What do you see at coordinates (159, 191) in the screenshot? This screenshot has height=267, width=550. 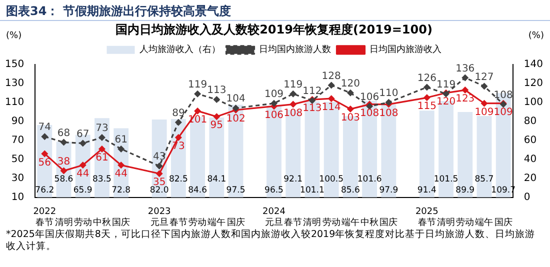 I see `data-label: 82.0` at bounding box center [159, 191].